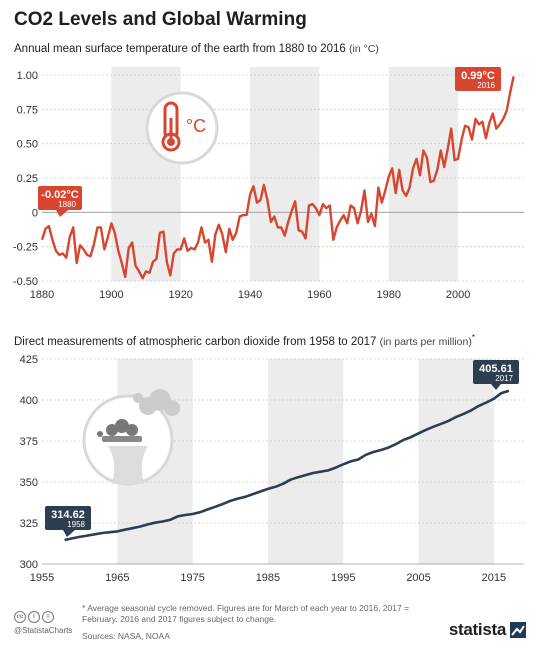  I want to click on factory-smoke-icon, so click(131, 437).